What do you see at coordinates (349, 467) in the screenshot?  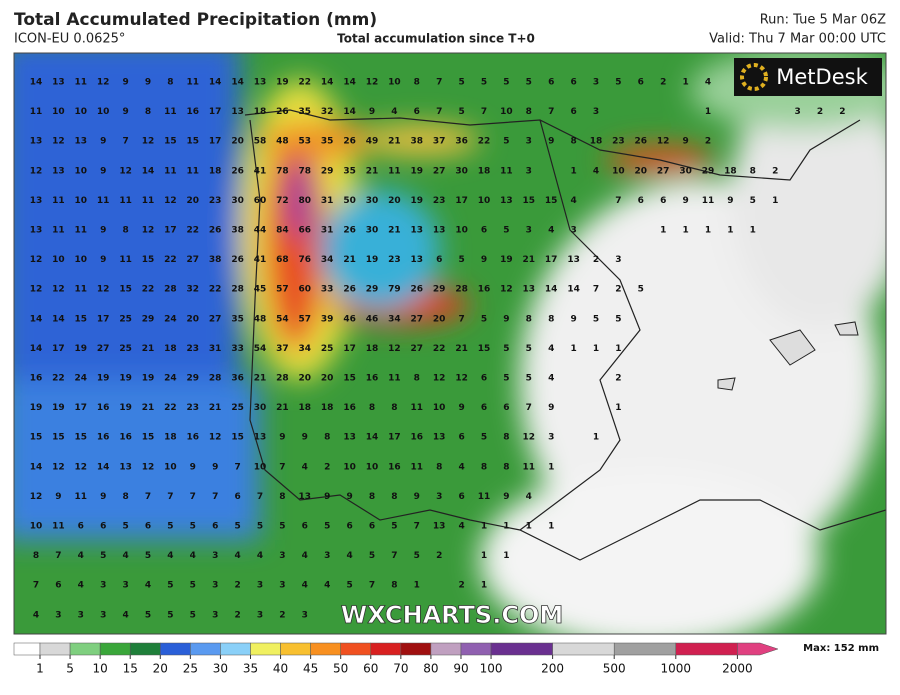 I see `precip-label: 10` at bounding box center [349, 467].